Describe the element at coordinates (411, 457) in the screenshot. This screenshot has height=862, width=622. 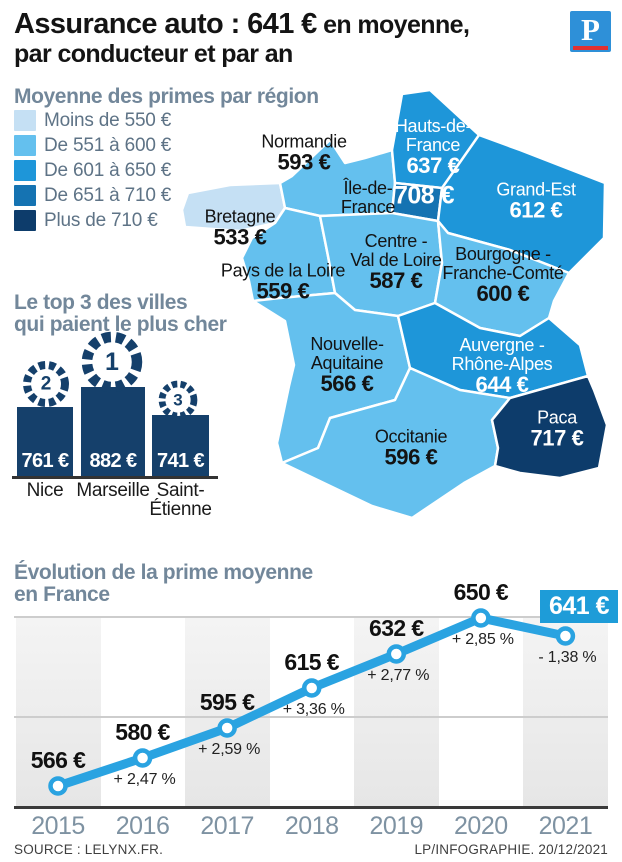
I see `region-value: 596 €` at that location.